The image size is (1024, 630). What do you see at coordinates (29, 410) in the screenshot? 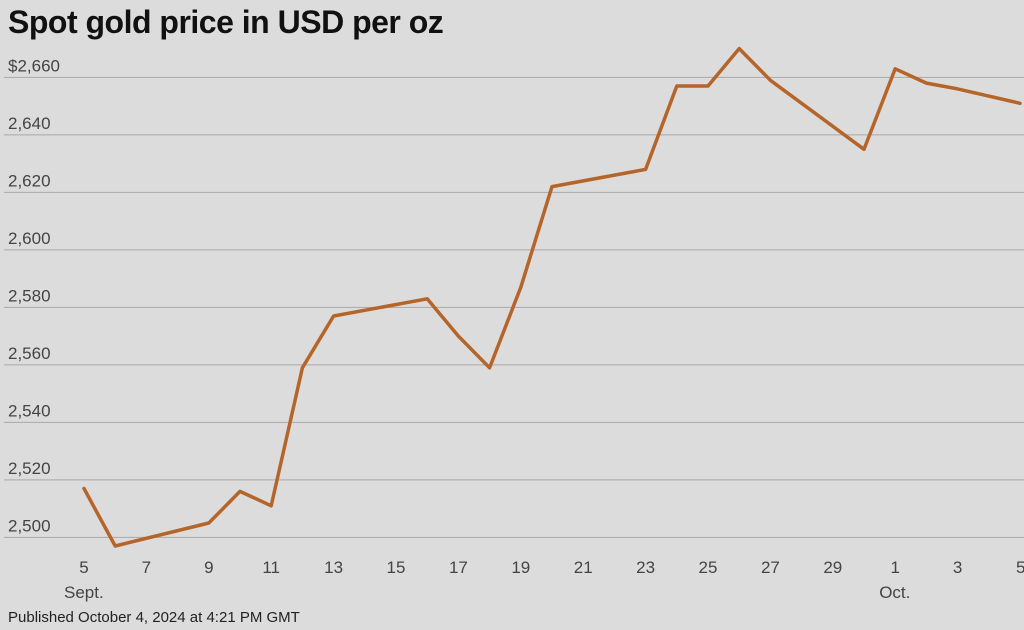
I see `y-tick-label: 2,540` at bounding box center [29, 410].